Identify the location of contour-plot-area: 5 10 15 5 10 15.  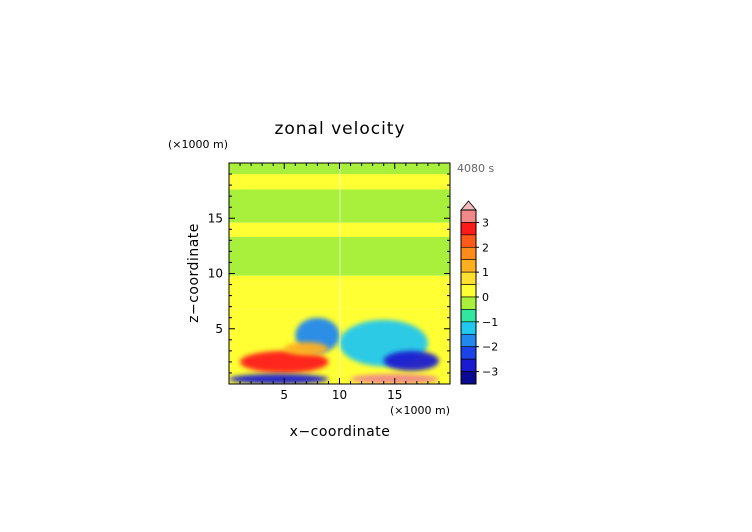
(329, 282).